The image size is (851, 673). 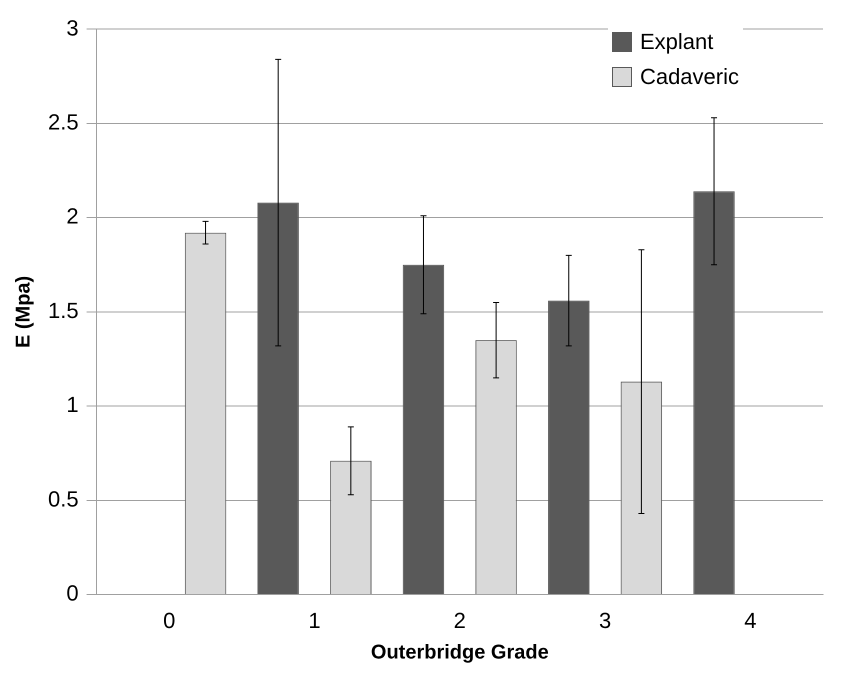 I want to click on legend-label: Cadaveric, so click(x=689, y=77).